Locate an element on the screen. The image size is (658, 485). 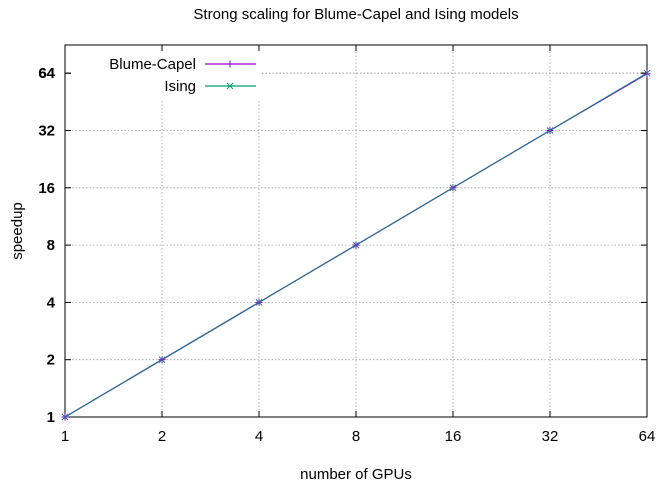
x-tick-label: 64 is located at coordinates (647, 436).